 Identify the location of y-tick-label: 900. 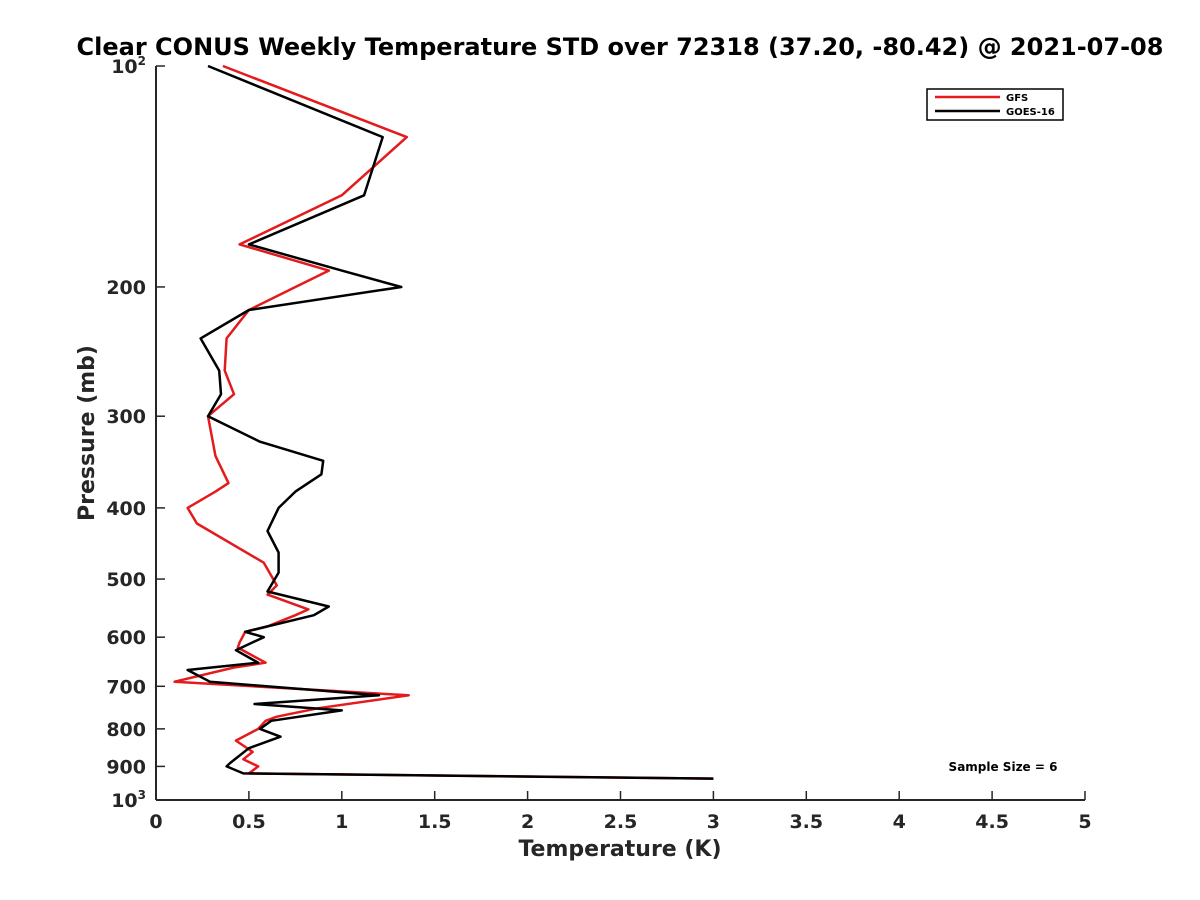
(126, 767).